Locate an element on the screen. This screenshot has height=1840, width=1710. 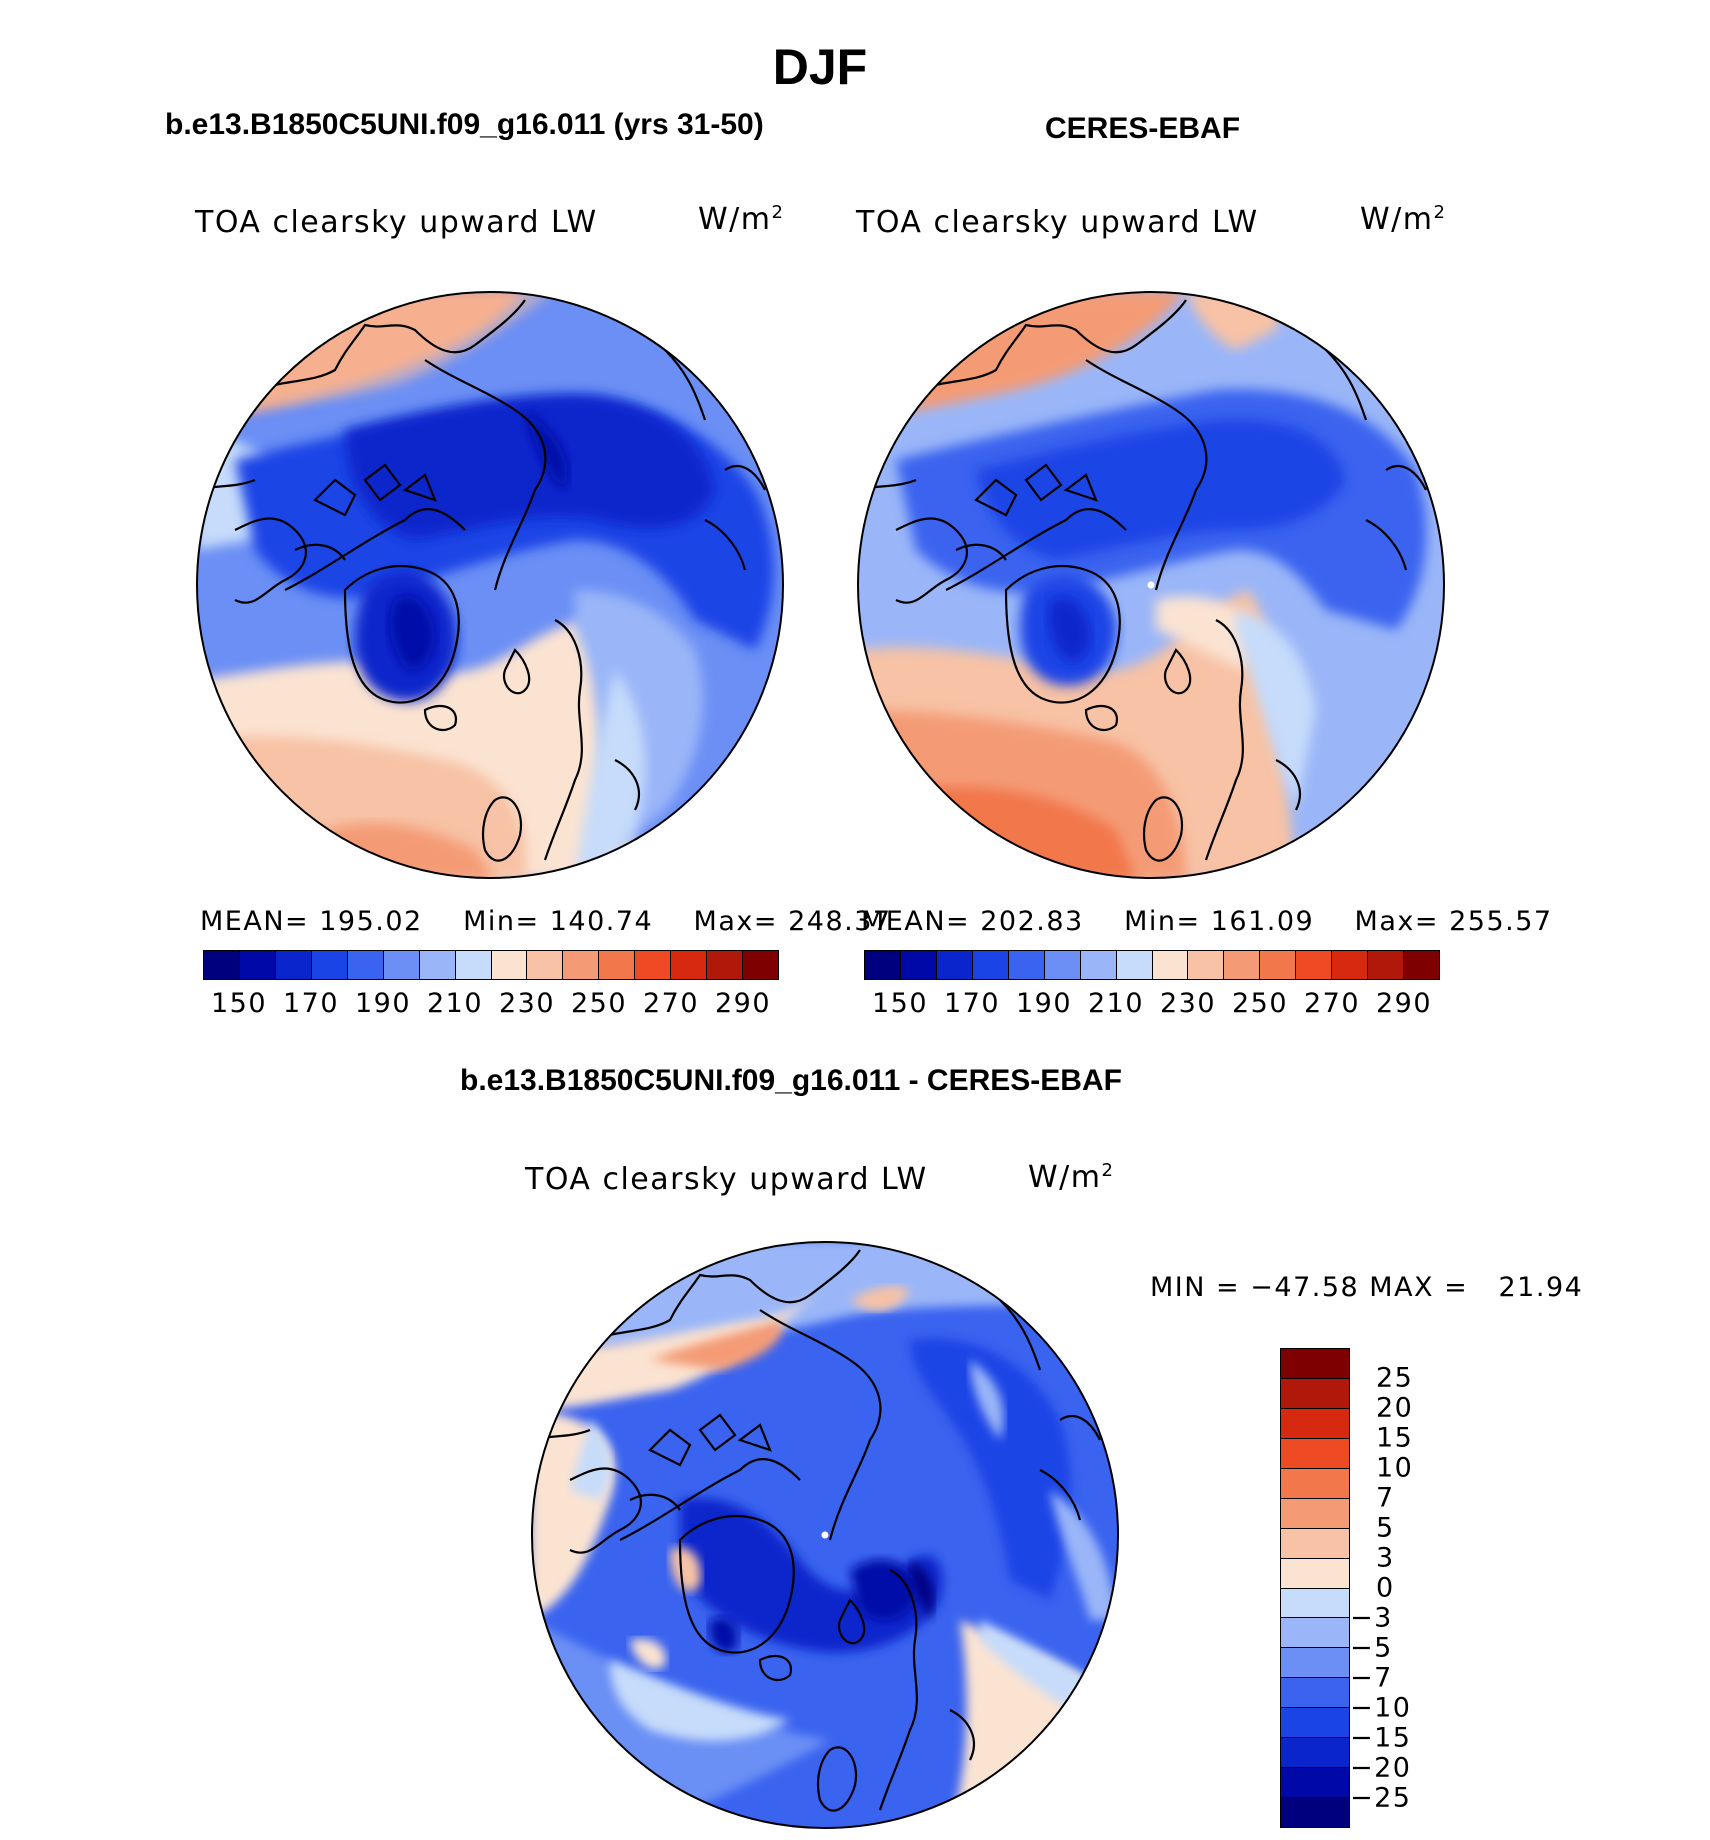
difference-colorbar is located at coordinates (1315, 1588).